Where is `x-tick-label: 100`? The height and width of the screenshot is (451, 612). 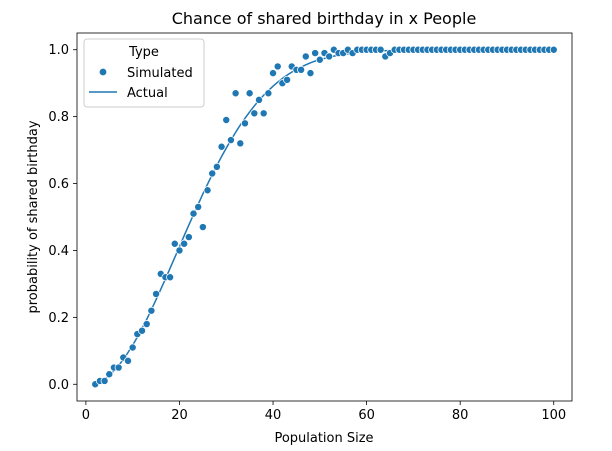
x-tick-label: 100 is located at coordinates (553, 415).